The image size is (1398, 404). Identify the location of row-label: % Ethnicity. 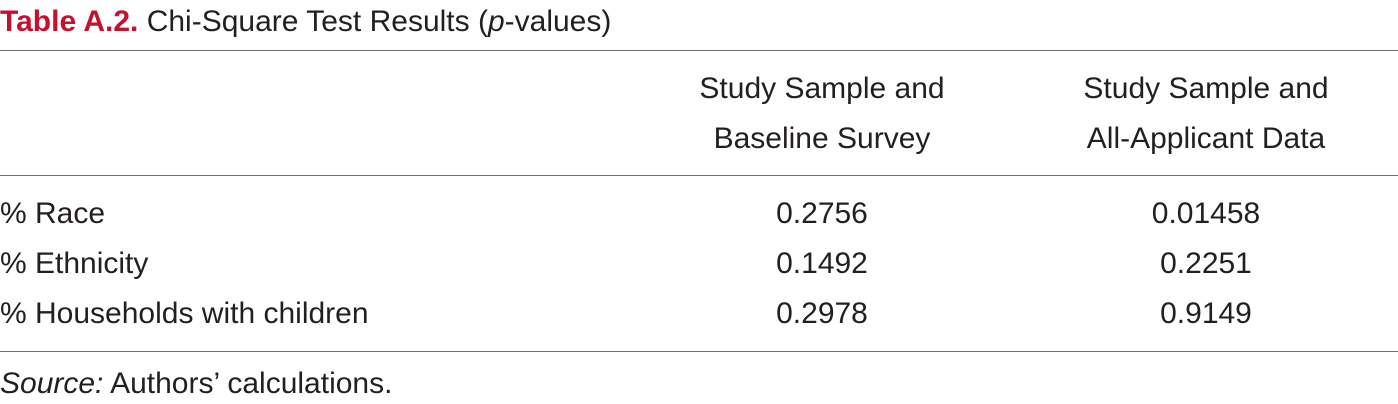
(74, 263).